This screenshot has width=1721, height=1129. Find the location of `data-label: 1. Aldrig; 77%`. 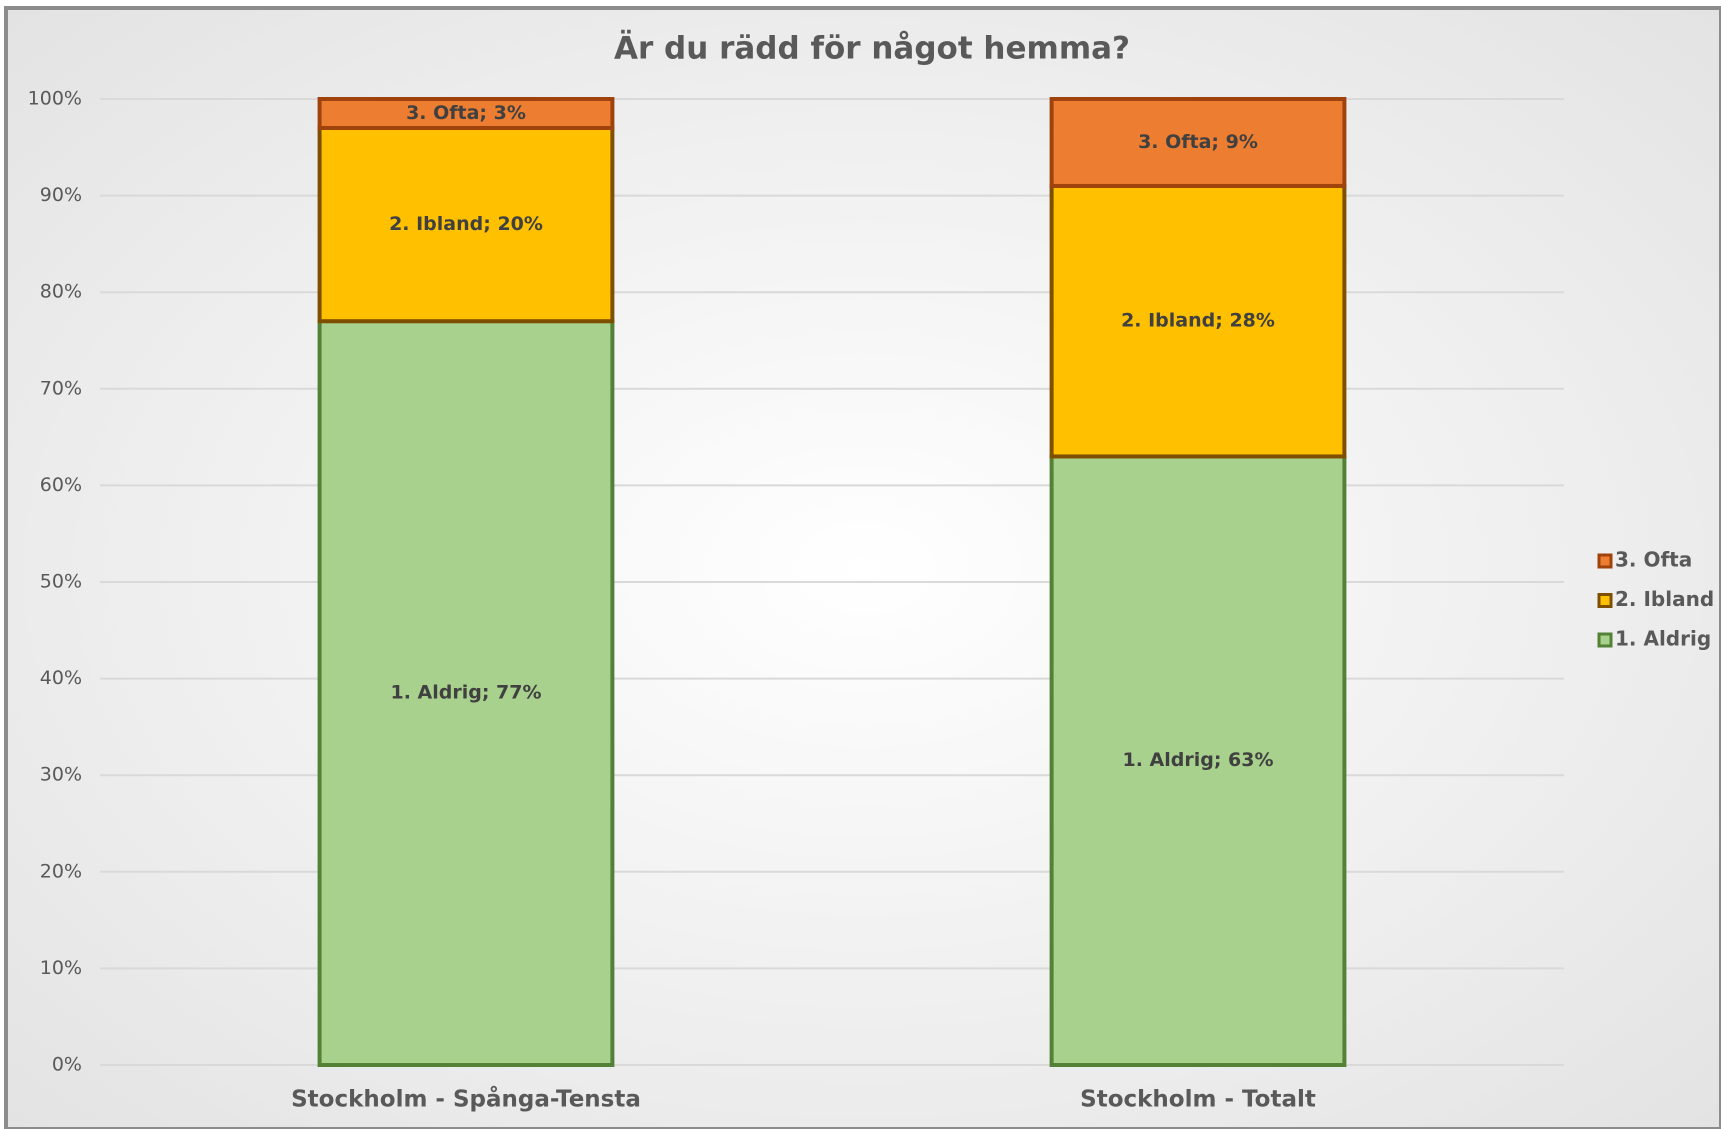

data-label: 1. Aldrig; 77% is located at coordinates (465, 693).